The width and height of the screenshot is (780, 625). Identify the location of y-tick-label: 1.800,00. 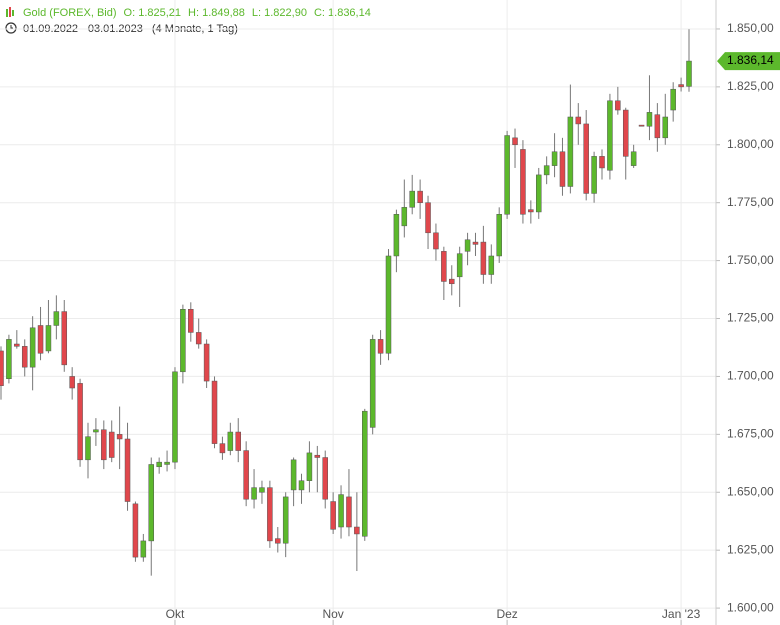
(750, 144).